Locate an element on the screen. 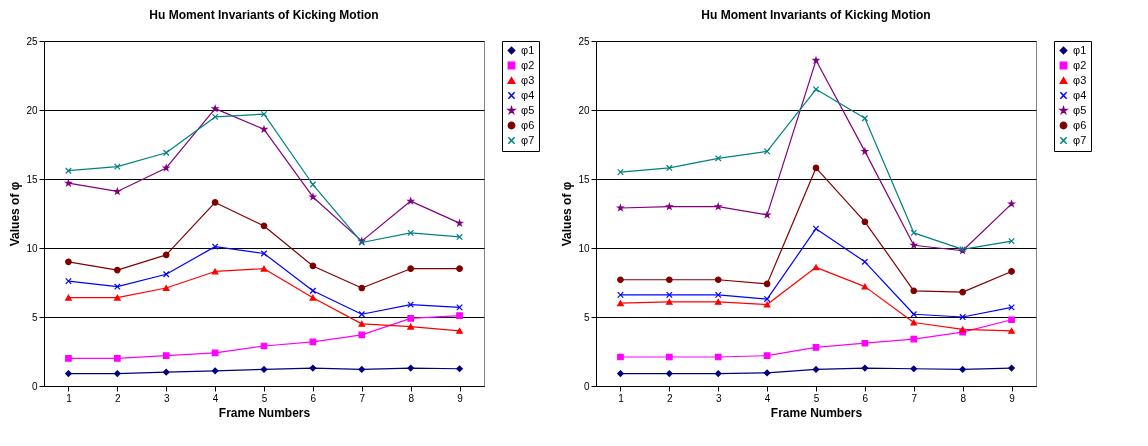 The height and width of the screenshot is (446, 1148). x-axis-title: Frame Numbers is located at coordinates (264, 412).